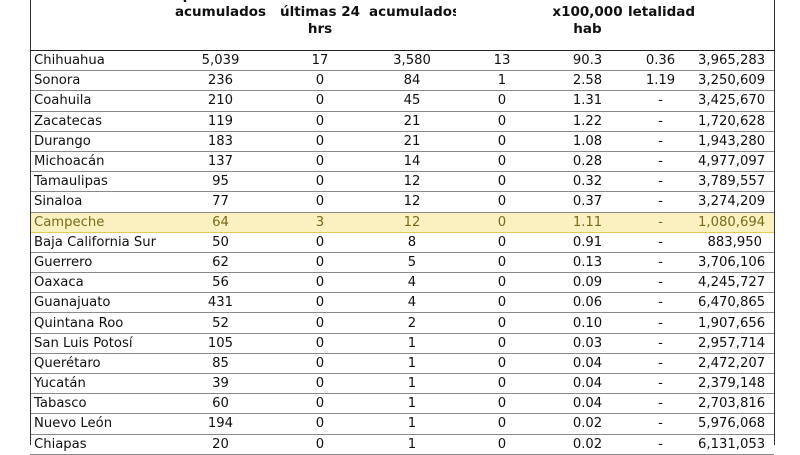  What do you see at coordinates (220, 61) in the screenshot?
I see `cell-probables: 5,039` at bounding box center [220, 61].